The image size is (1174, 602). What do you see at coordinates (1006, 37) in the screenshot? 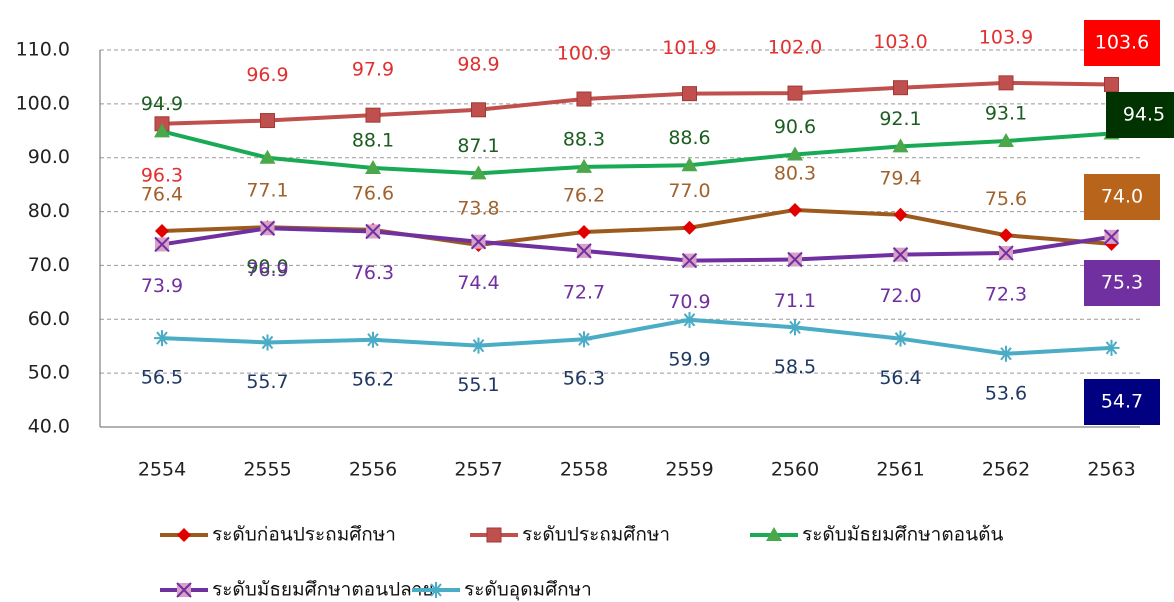
I see `value-label: 103.9` at bounding box center [1006, 37].